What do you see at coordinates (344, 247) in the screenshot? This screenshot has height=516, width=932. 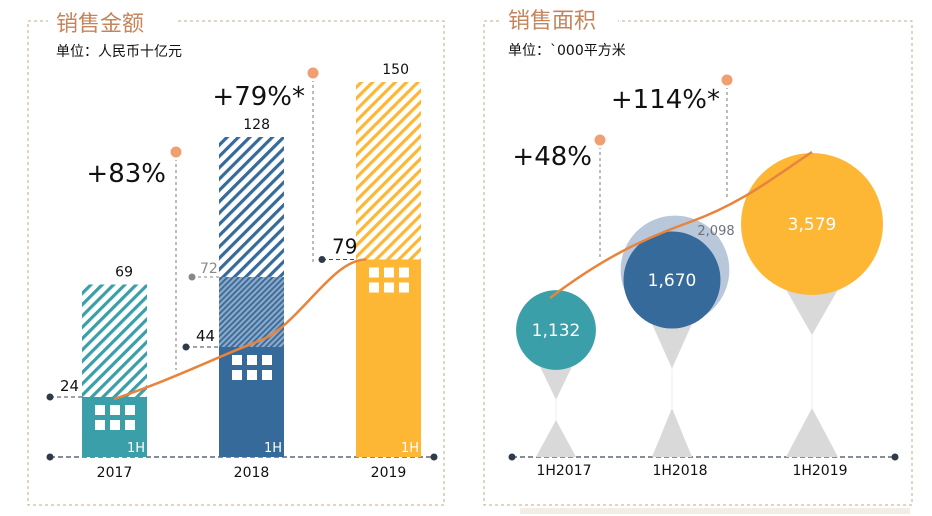 I see `half-year-value-label: 79` at bounding box center [344, 247].